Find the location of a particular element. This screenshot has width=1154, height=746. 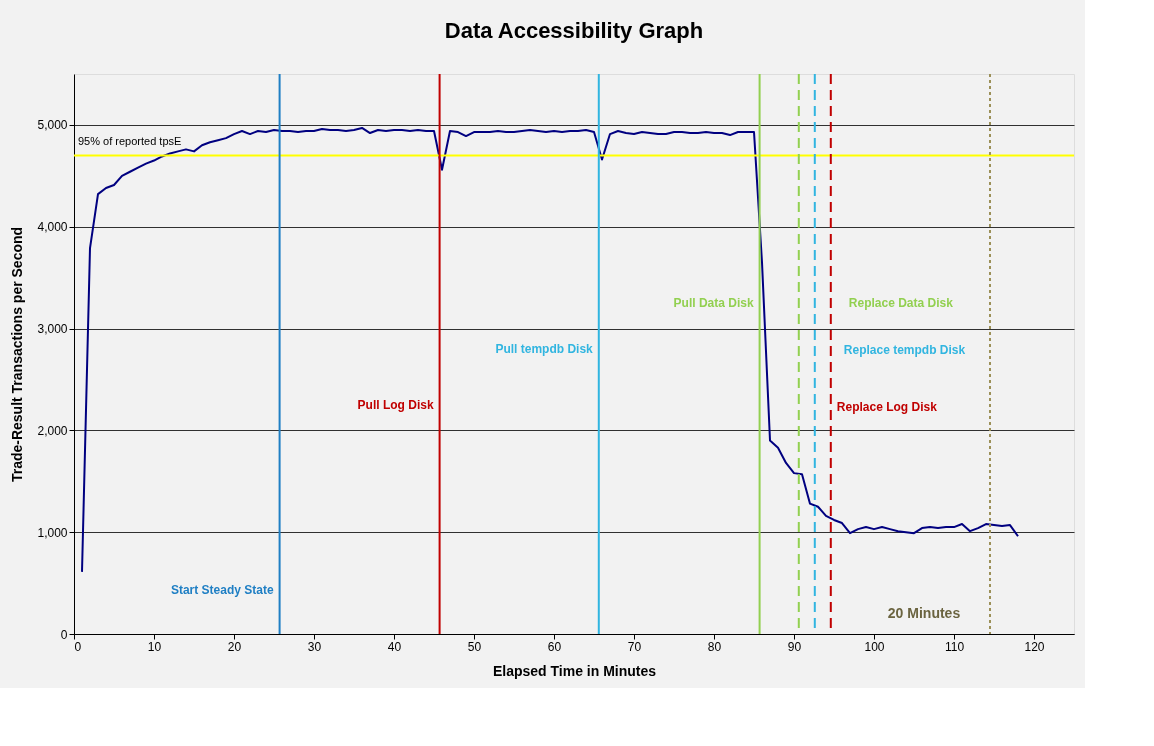

x-tick-label: 90 is located at coordinates (794, 646).